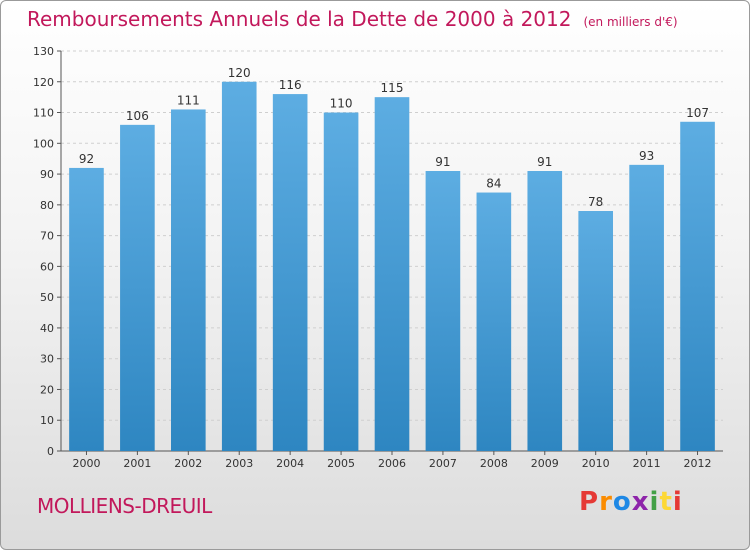 The width and height of the screenshot is (750, 550). Describe the element at coordinates (50, 451) in the screenshot. I see `y-tick-label: 0` at that location.